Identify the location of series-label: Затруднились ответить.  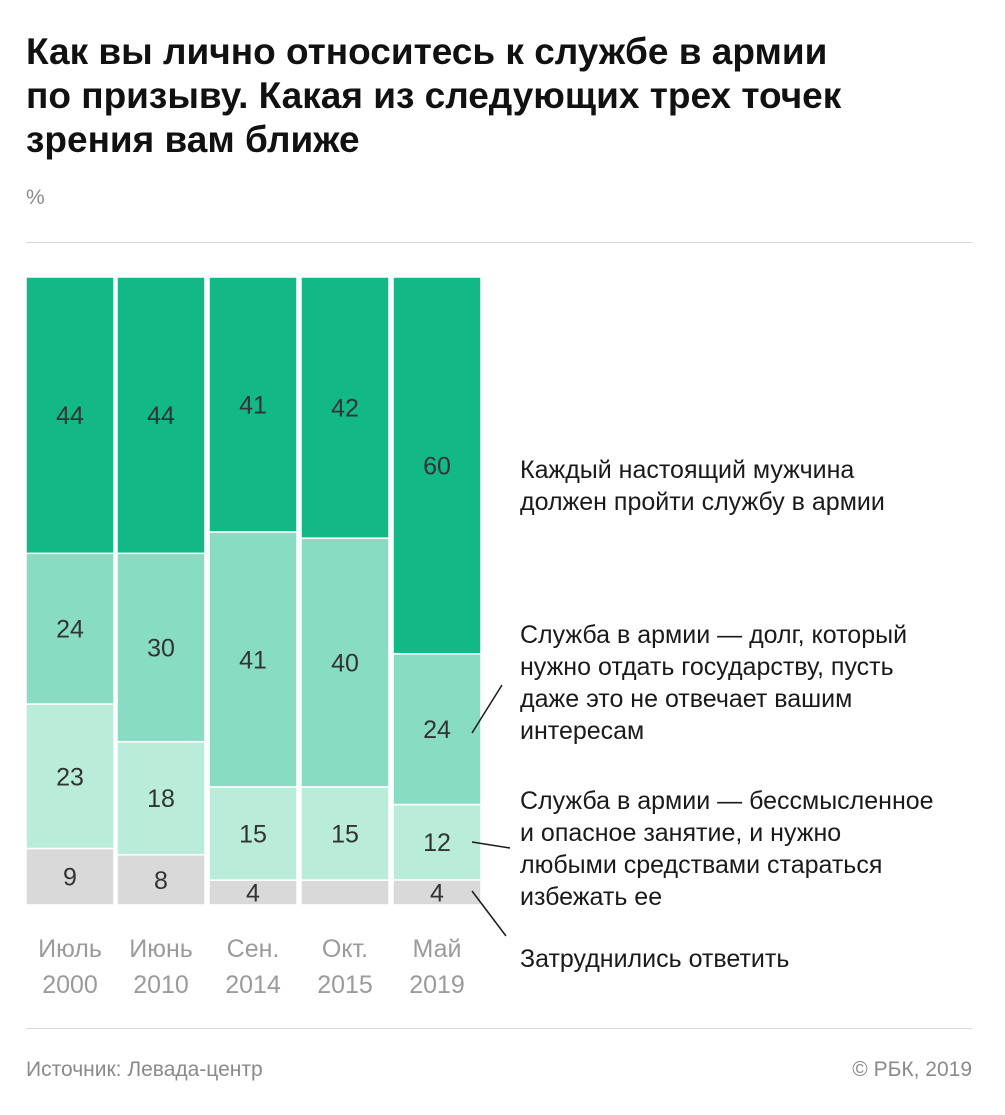
(654, 959).